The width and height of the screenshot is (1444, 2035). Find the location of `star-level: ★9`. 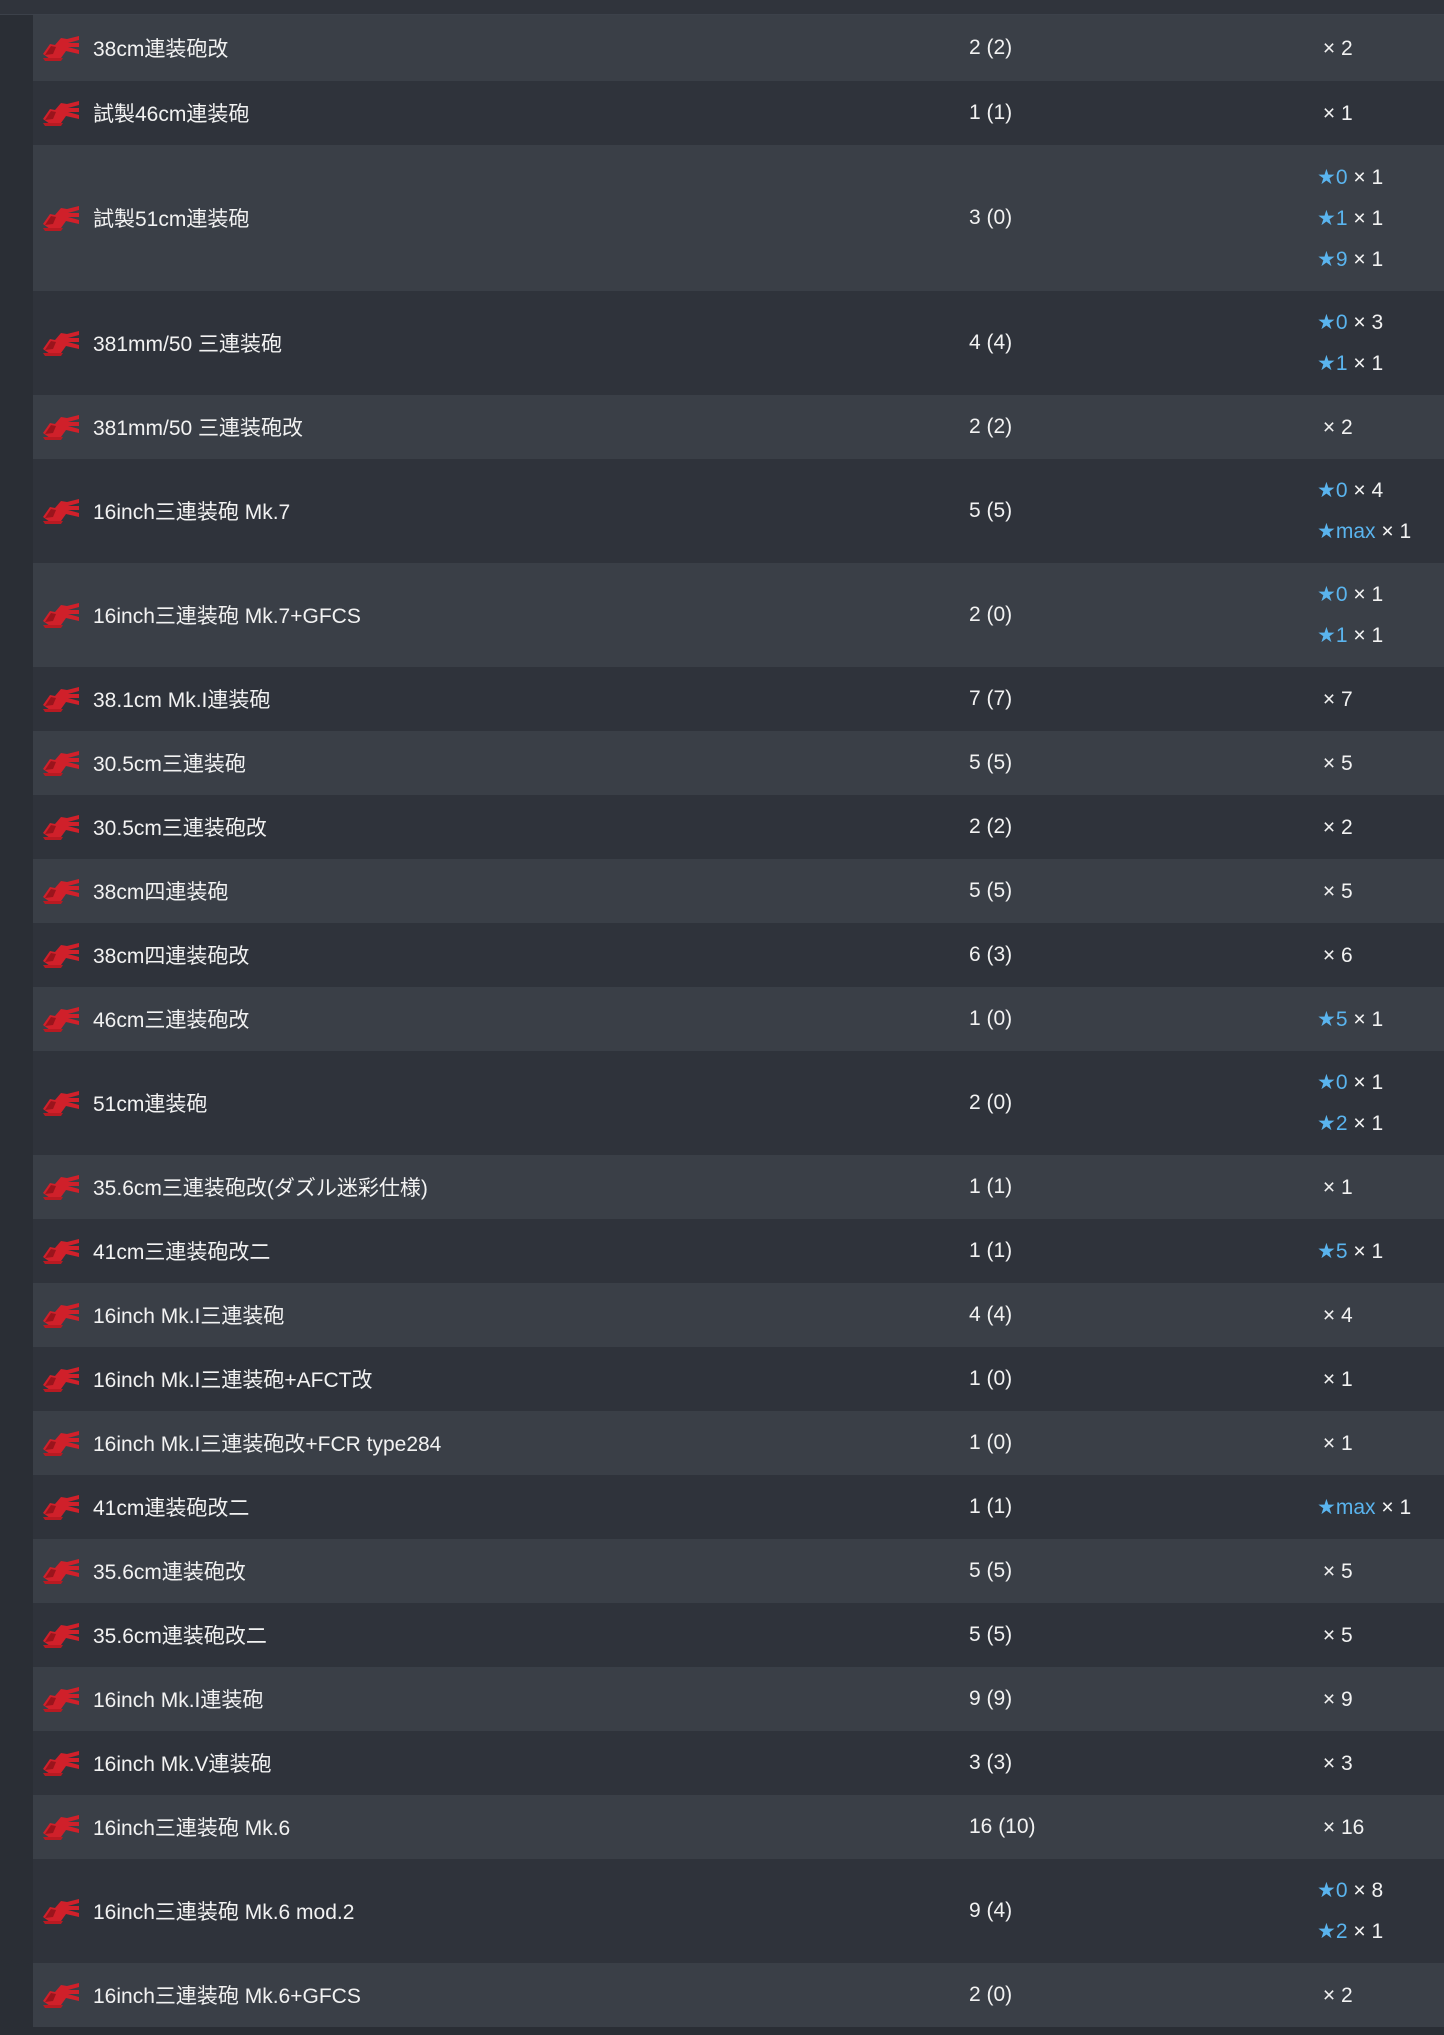

star-level: ★9 is located at coordinates (1332, 259).